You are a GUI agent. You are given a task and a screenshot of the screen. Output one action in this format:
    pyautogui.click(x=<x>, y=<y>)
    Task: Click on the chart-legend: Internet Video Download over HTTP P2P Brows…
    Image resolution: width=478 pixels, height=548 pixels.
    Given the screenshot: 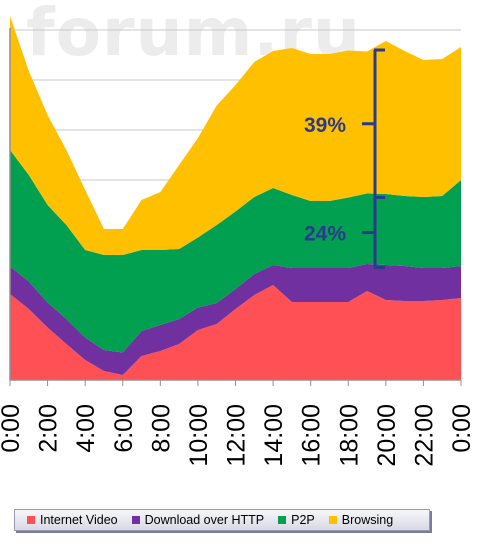 What is the action you would take?
    pyautogui.click(x=222, y=520)
    